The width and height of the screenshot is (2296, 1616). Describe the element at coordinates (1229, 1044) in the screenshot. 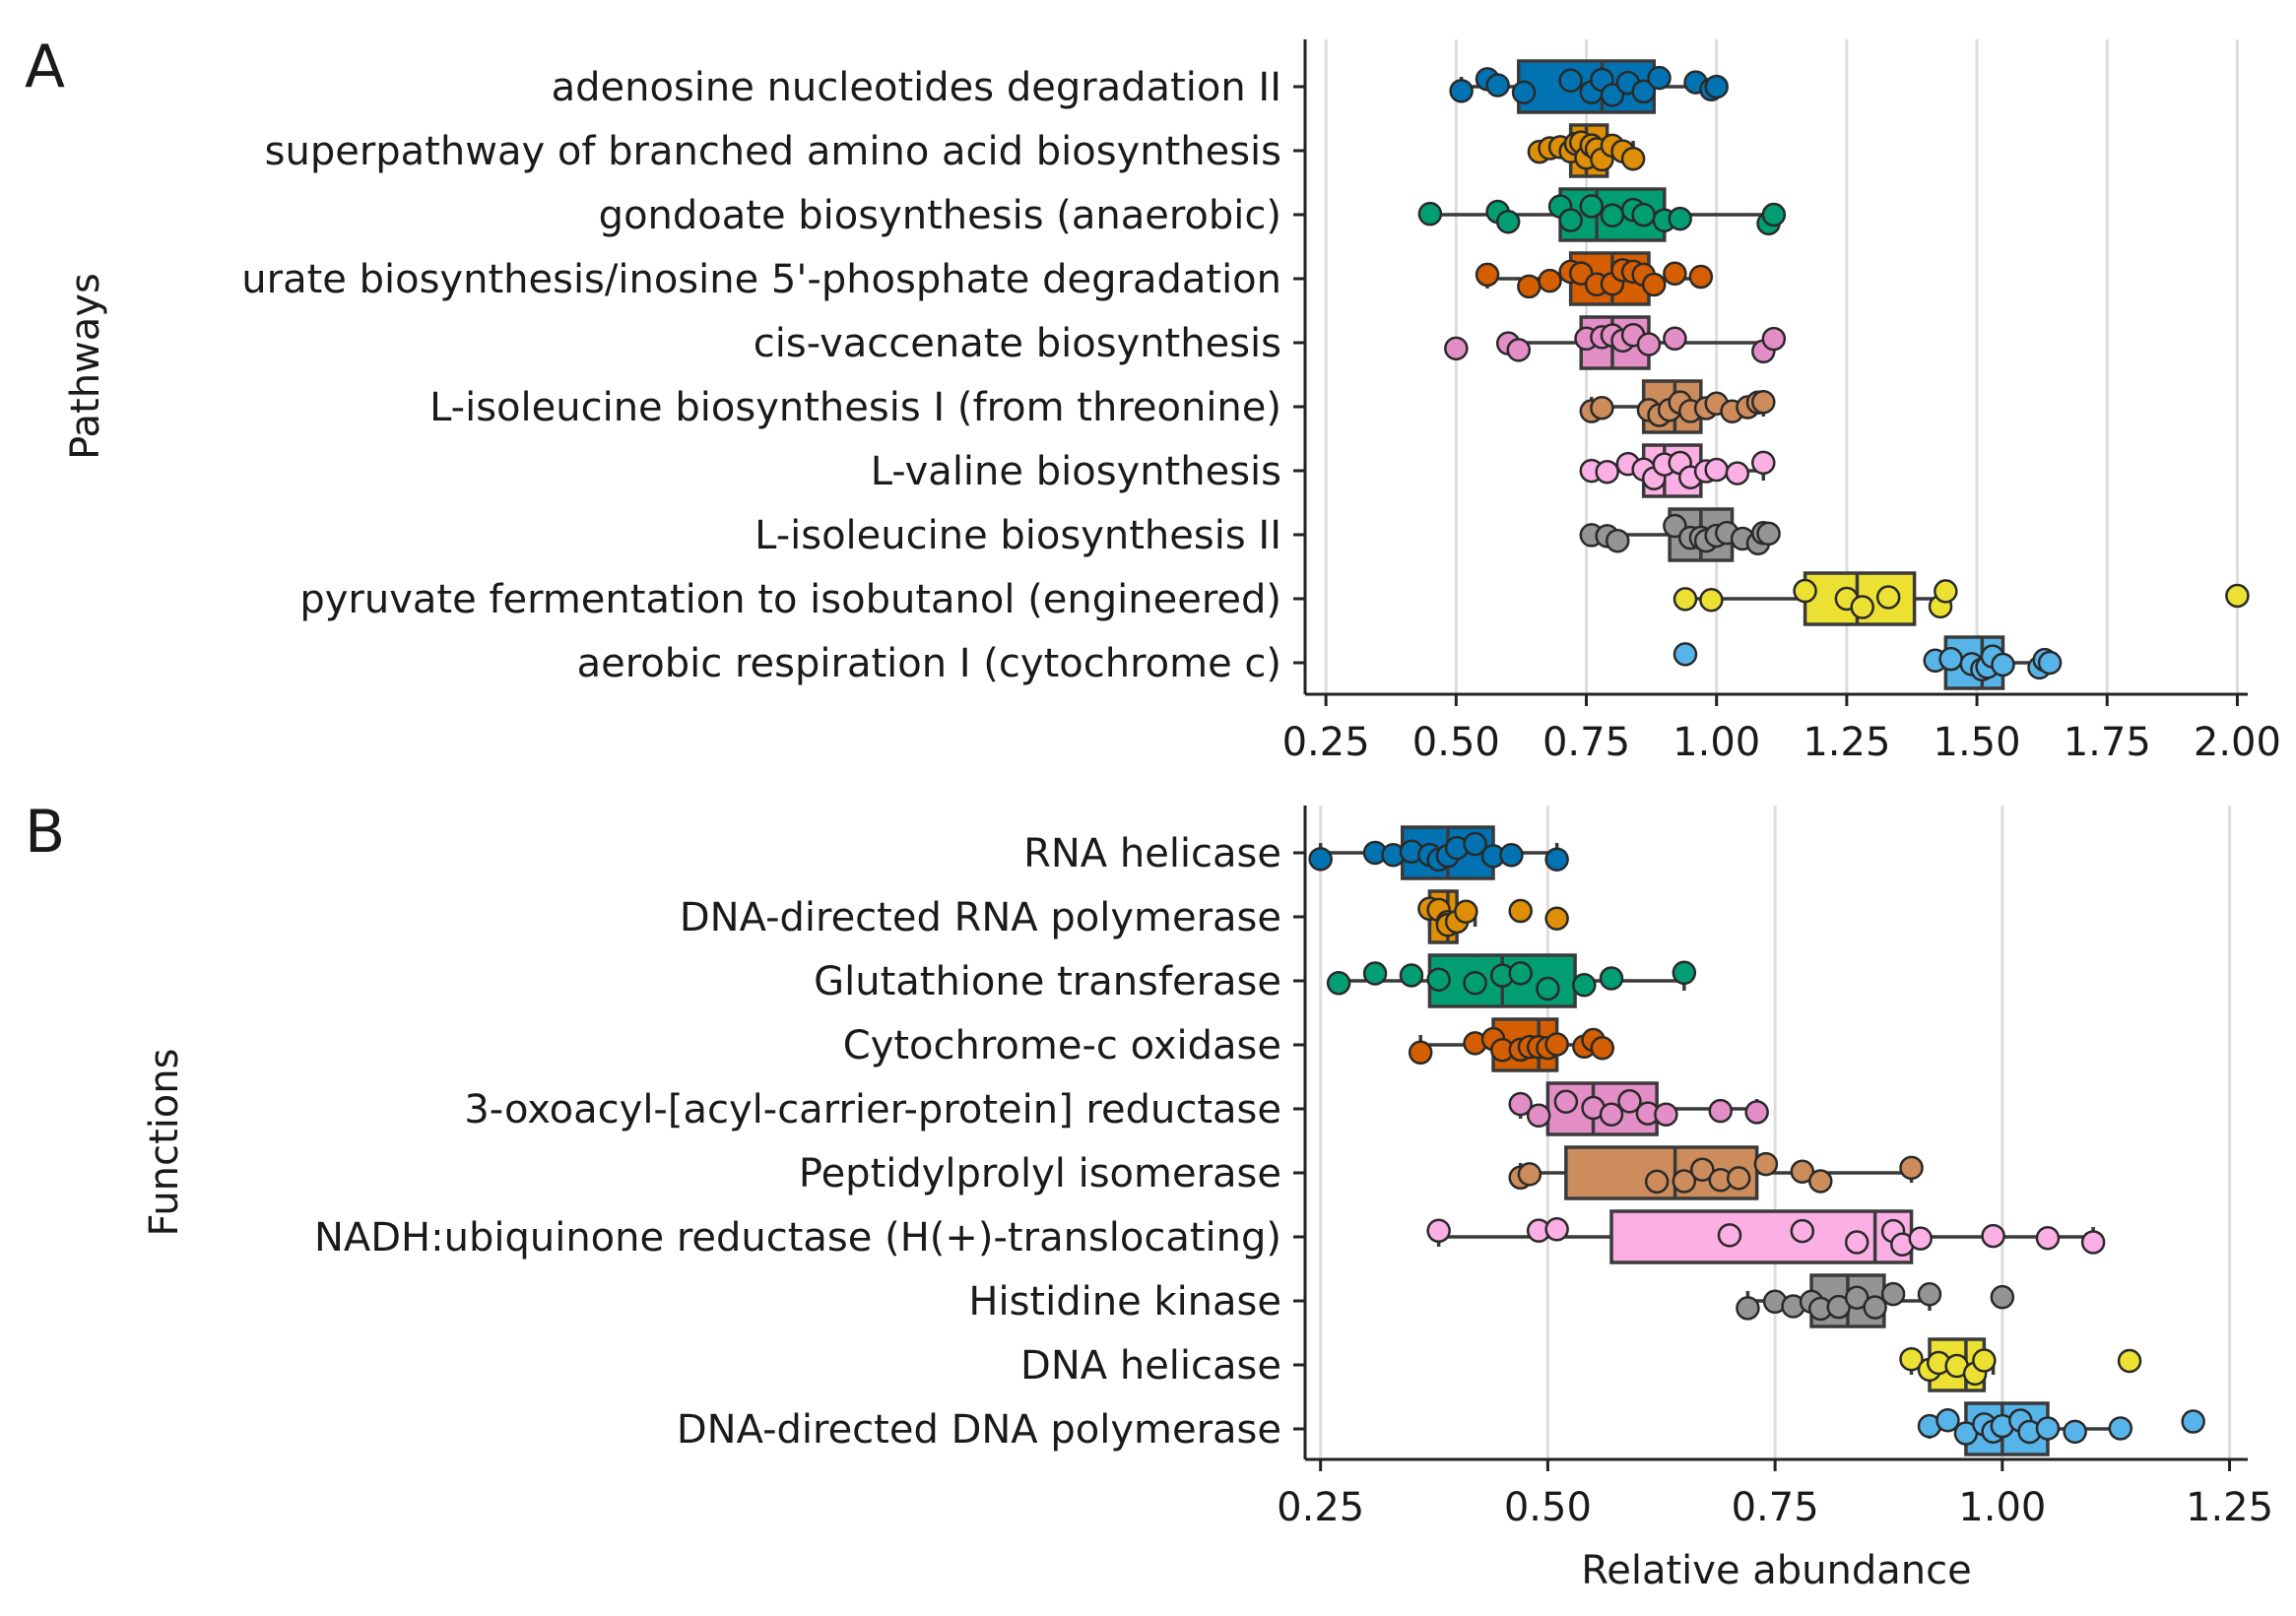

I see `box-cytochrome-c-oxidase: Cytochrome-c oxidase` at that location.